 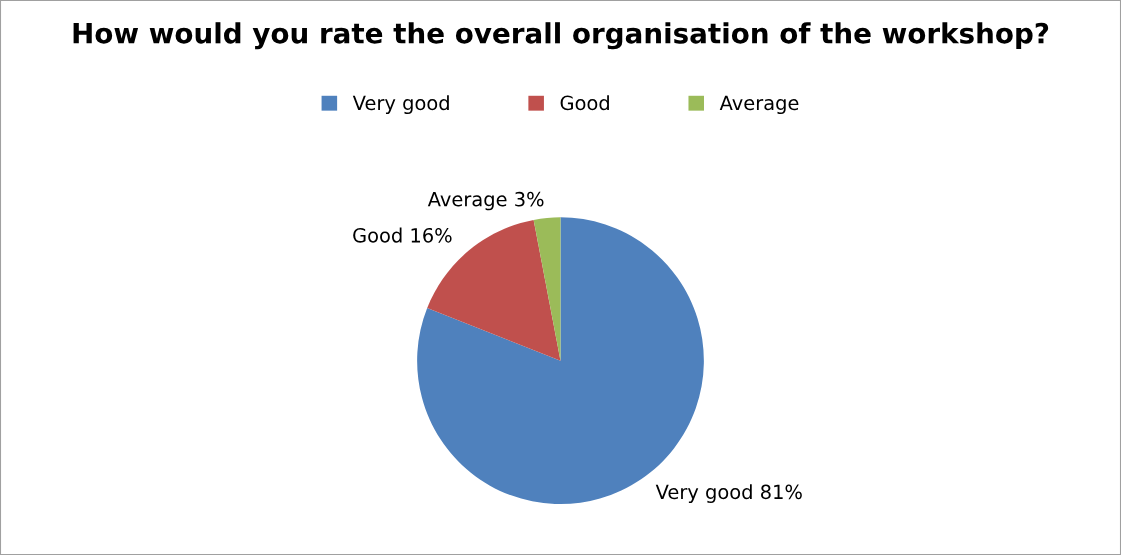 What do you see at coordinates (759, 105) in the screenshot?
I see `legend-label: Average` at bounding box center [759, 105].